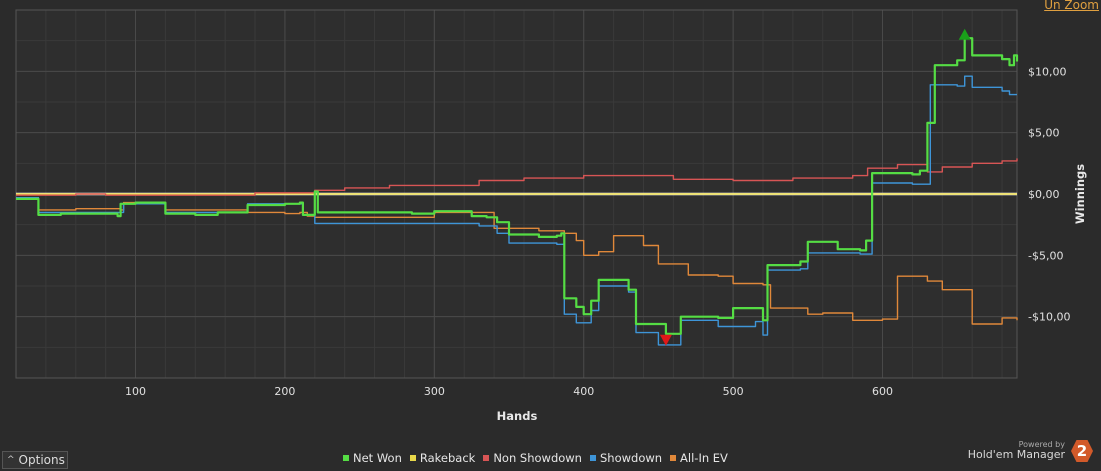 The height and width of the screenshot is (471, 1101). Describe the element at coordinates (509, 391) in the screenshot. I see `x-axis-ticks: 100 200 300 400 500 600` at that location.